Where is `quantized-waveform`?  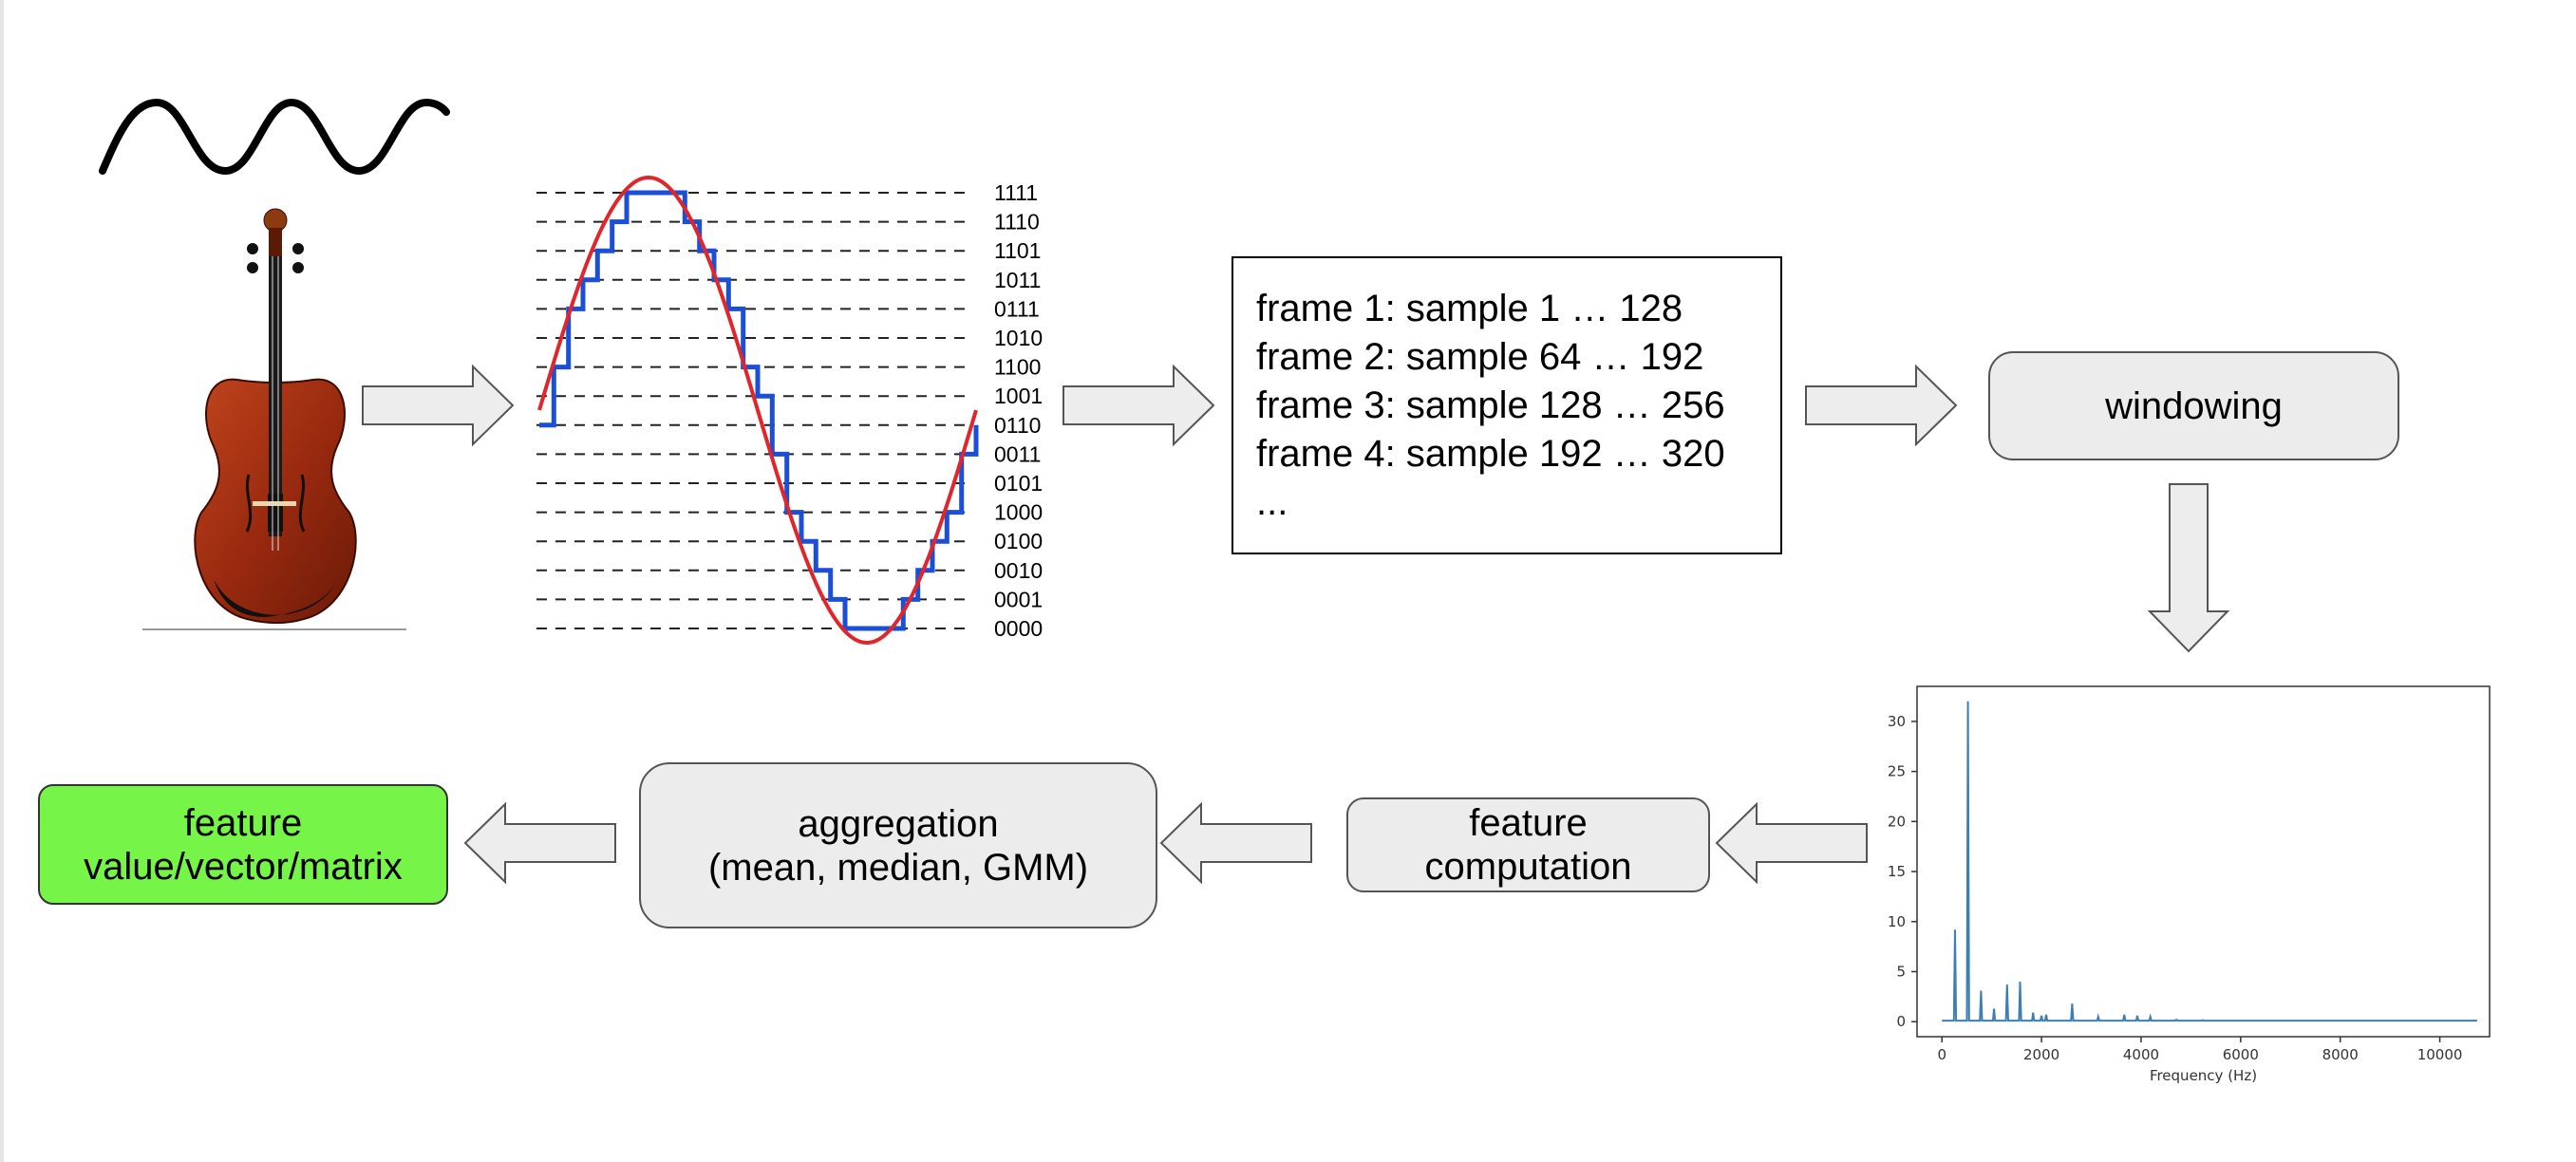 quantized-waveform is located at coordinates (758, 410).